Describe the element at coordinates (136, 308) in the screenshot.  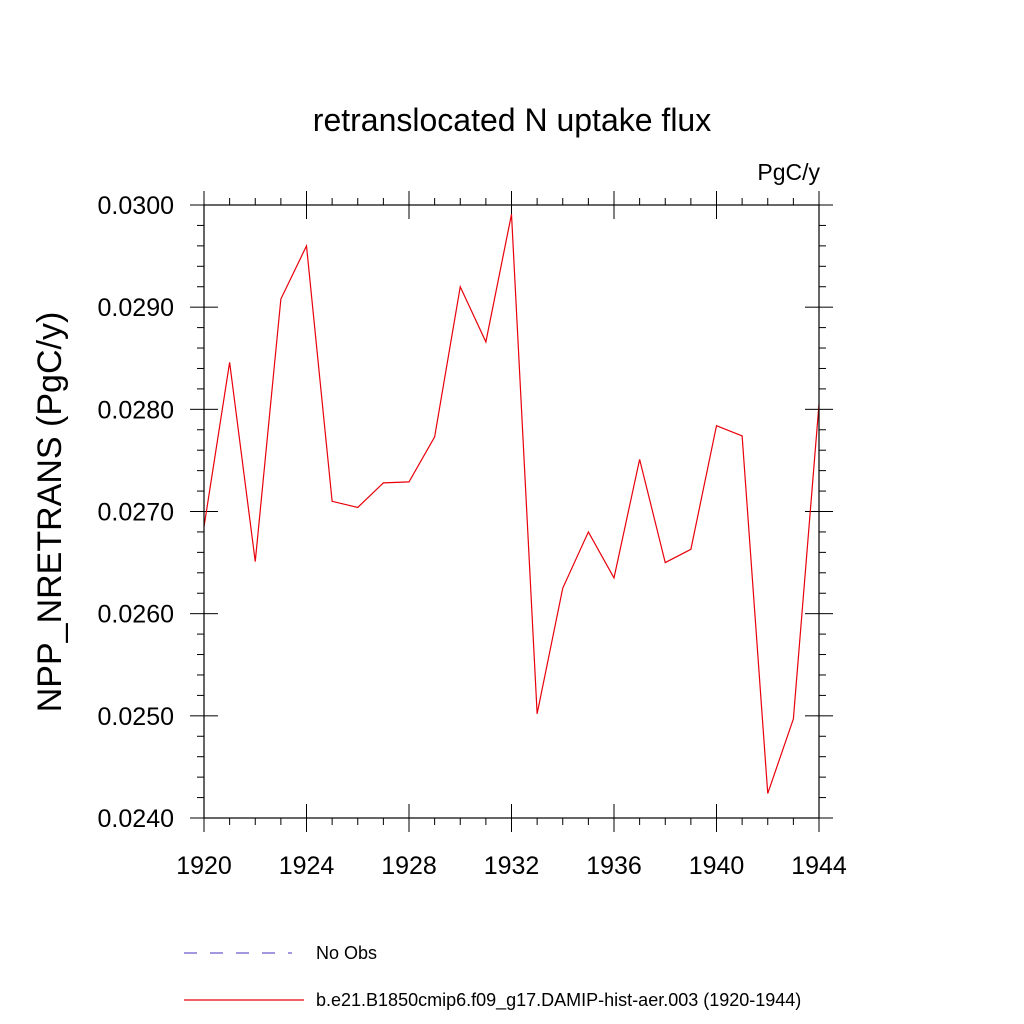
I see `y-tick-label: 0.0290` at that location.